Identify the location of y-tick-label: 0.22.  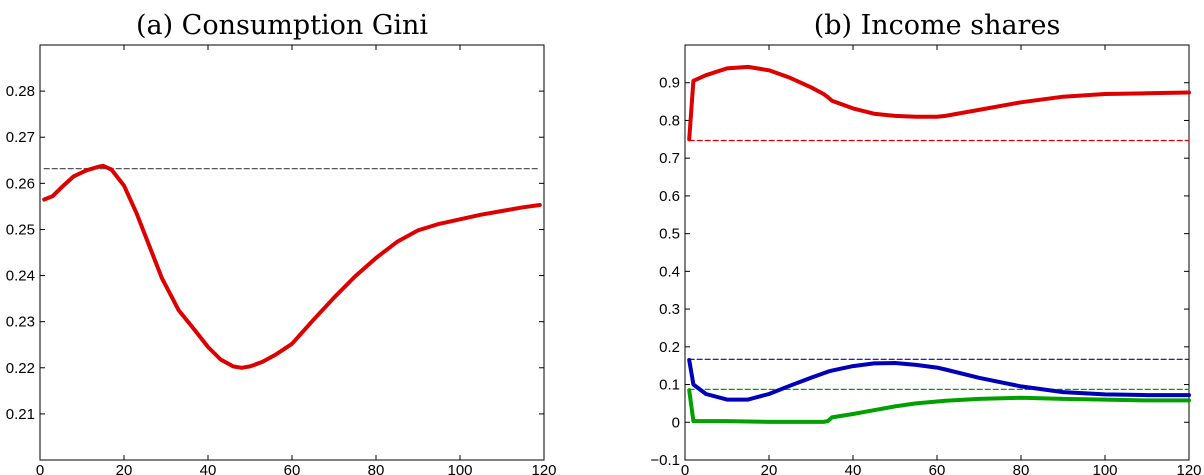
(20, 368).